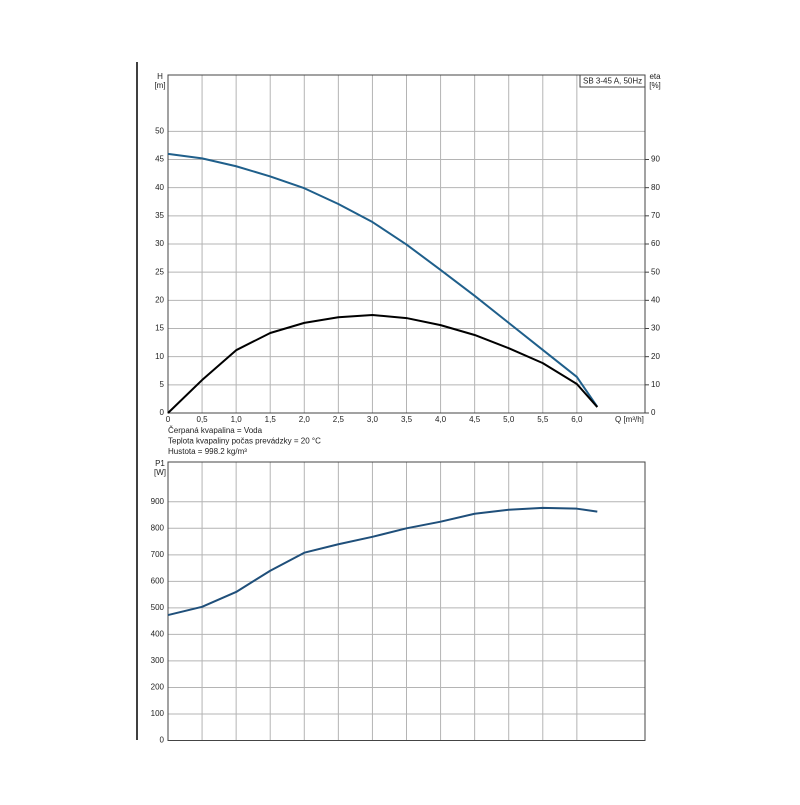 This screenshot has height=805, width=800. What do you see at coordinates (655, 215) in the screenshot?
I see `y2-tick-label: 70` at bounding box center [655, 215].